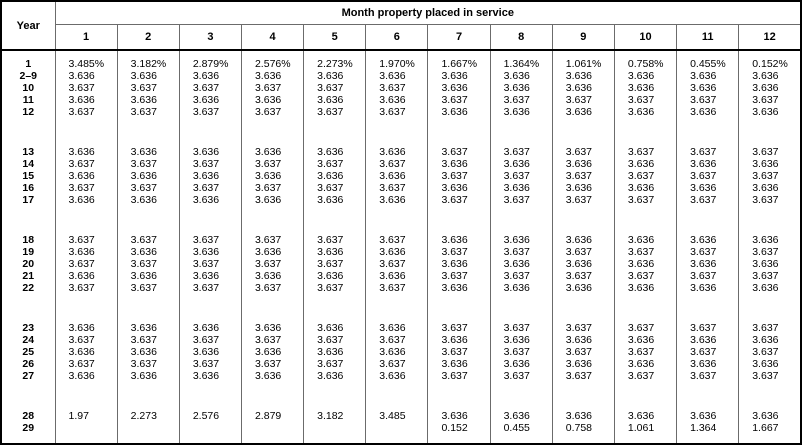 This screenshot has height=445, width=802. What do you see at coordinates (272, 416) in the screenshot?
I see `rate-cell: 2.879` at bounding box center [272, 416].